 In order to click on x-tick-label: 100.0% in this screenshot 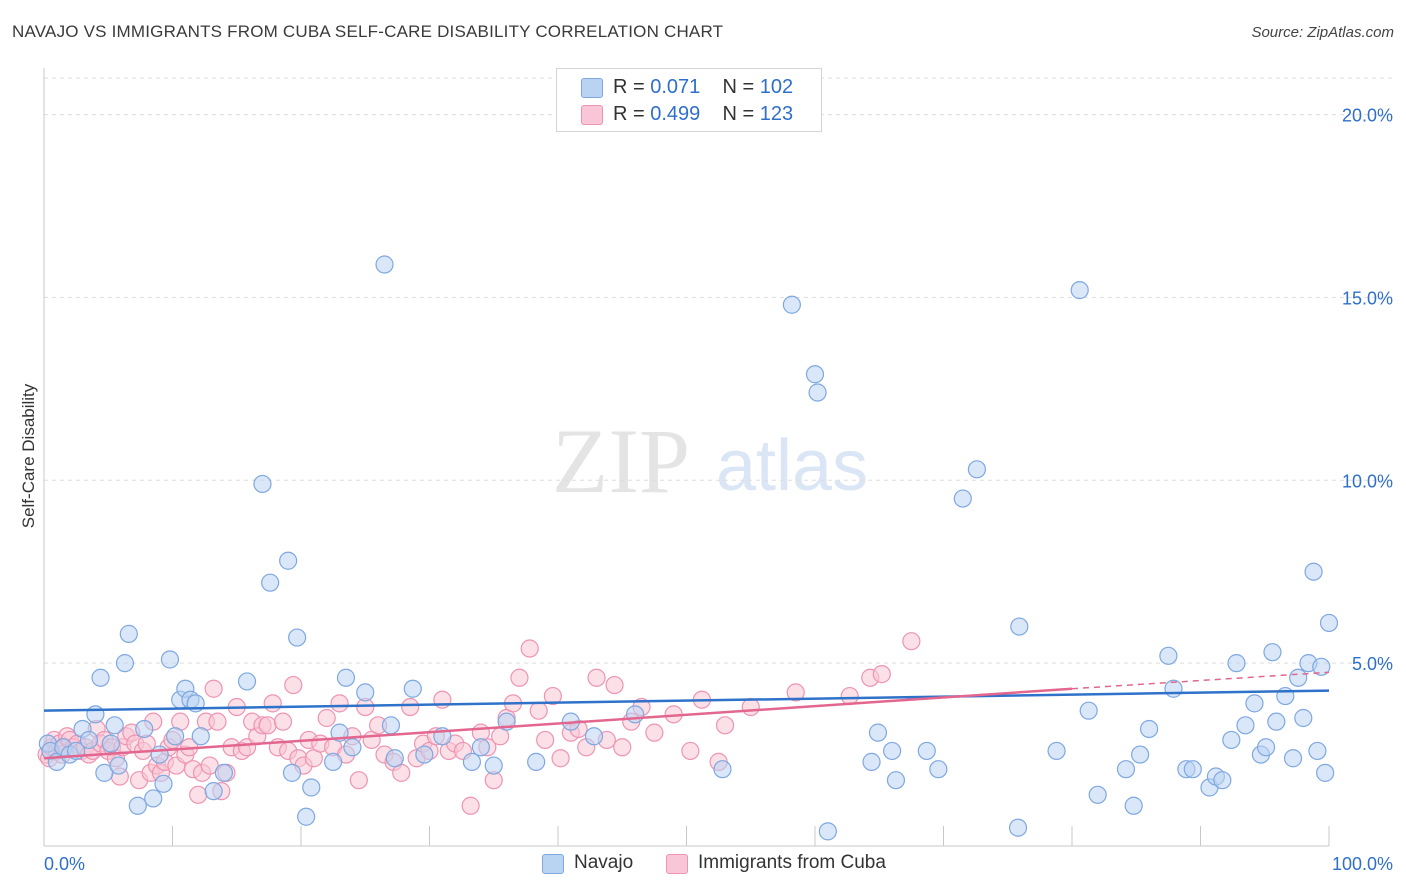, I will do `click(1362, 864)`.